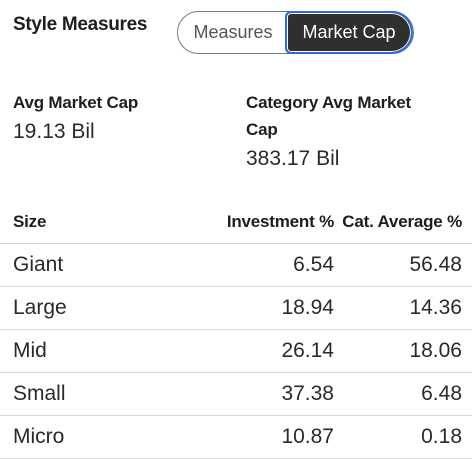  Describe the element at coordinates (263, 351) in the screenshot. I see `row-investment: 26.14` at that location.